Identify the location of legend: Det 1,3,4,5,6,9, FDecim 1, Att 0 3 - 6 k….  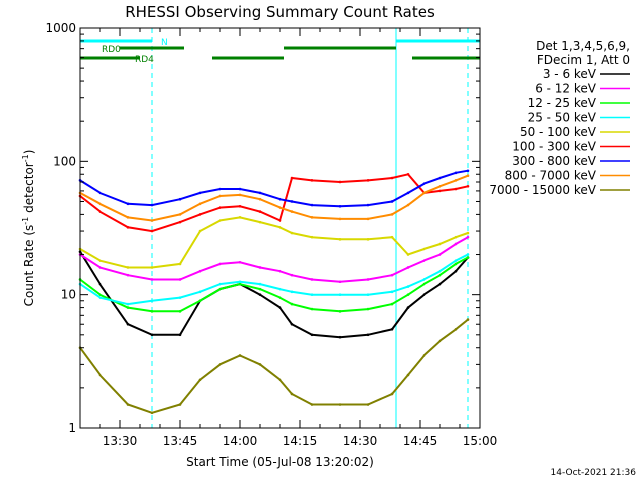
(559, 118).